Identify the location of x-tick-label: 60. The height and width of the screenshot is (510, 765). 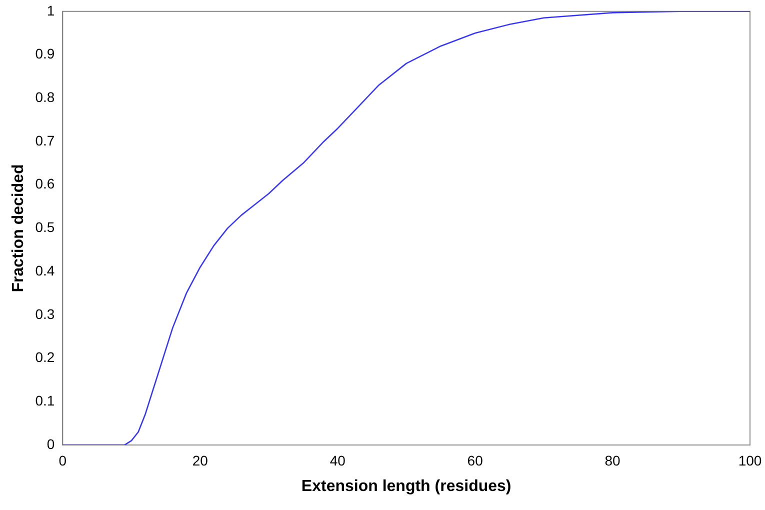
(475, 460).